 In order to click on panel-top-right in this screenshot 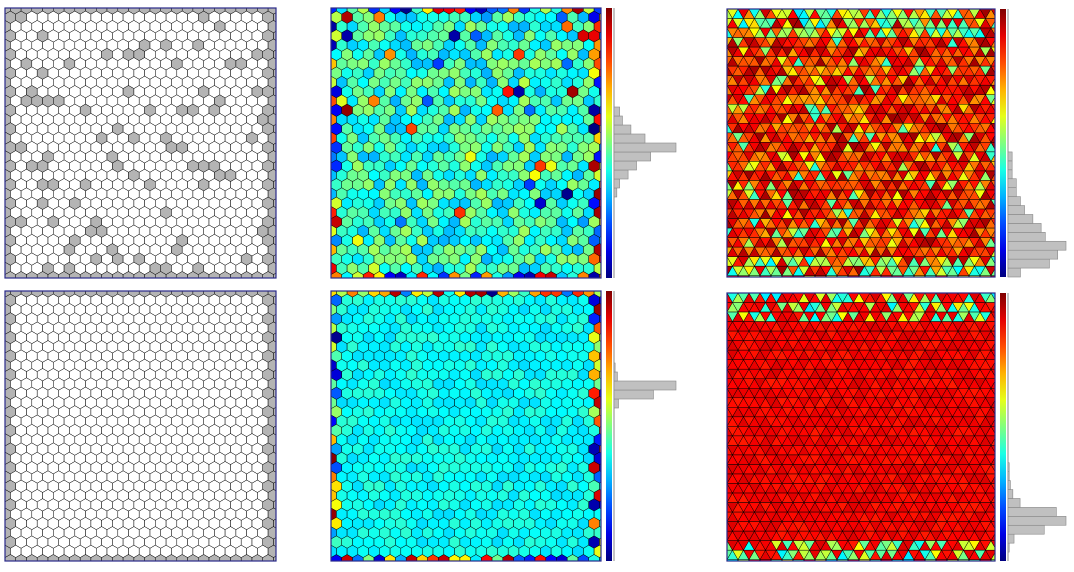, I will do `click(861, 143)`.